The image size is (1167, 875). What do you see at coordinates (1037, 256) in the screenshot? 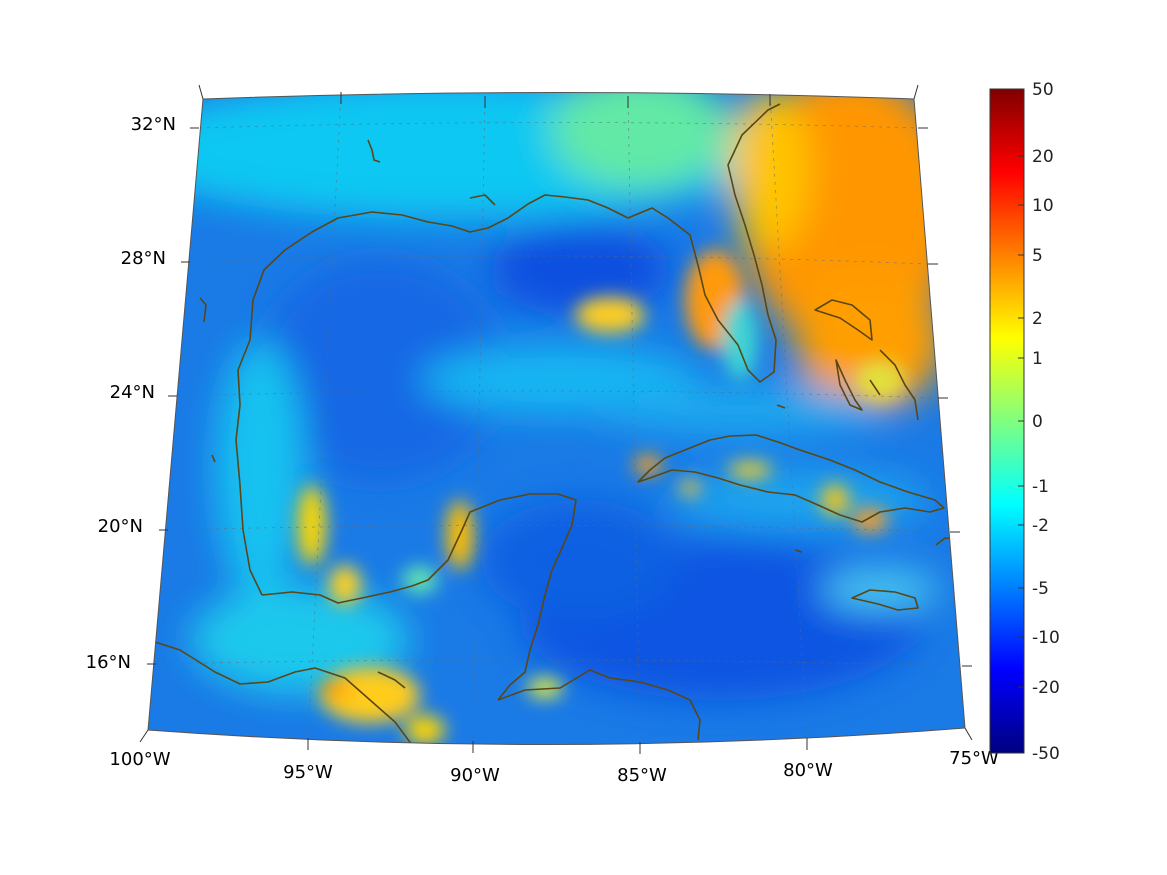
I see `colorbar-label: 5` at bounding box center [1037, 256].